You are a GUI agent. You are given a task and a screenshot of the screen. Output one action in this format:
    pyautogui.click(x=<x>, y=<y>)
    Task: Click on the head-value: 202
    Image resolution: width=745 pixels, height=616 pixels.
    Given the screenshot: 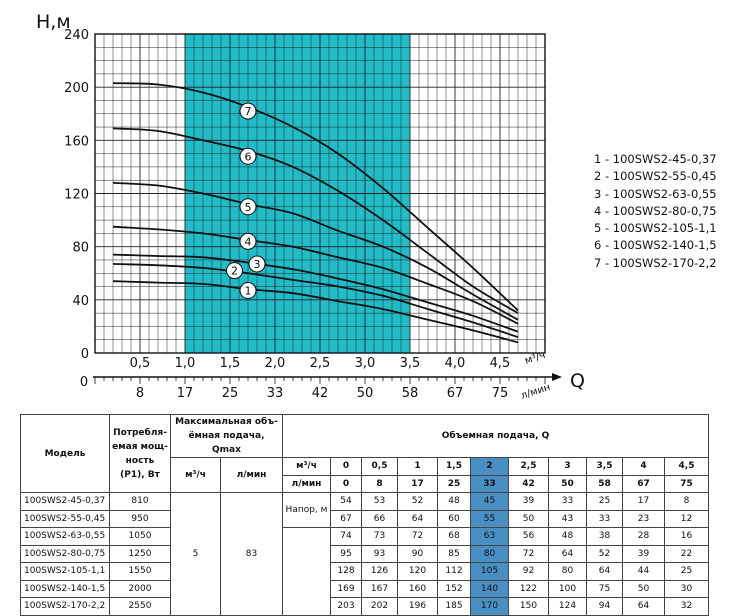 What is the action you would take?
    pyautogui.click(x=379, y=606)
    